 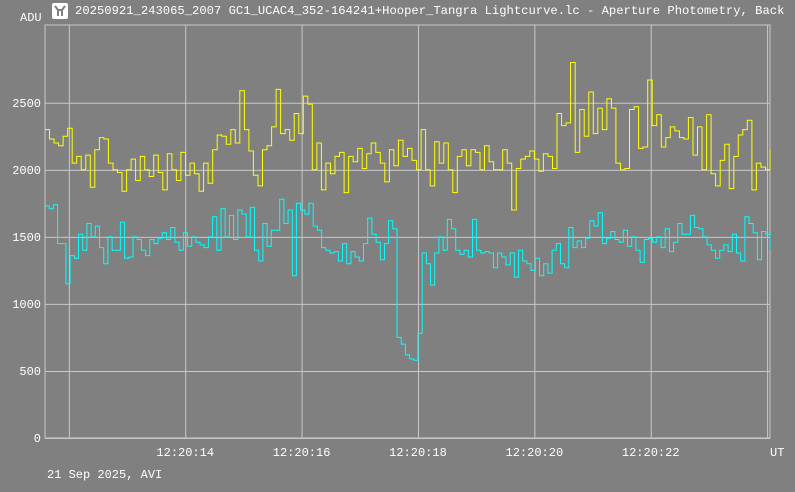 What do you see at coordinates (60, 11) in the screenshot?
I see `app-icon` at bounding box center [60, 11].